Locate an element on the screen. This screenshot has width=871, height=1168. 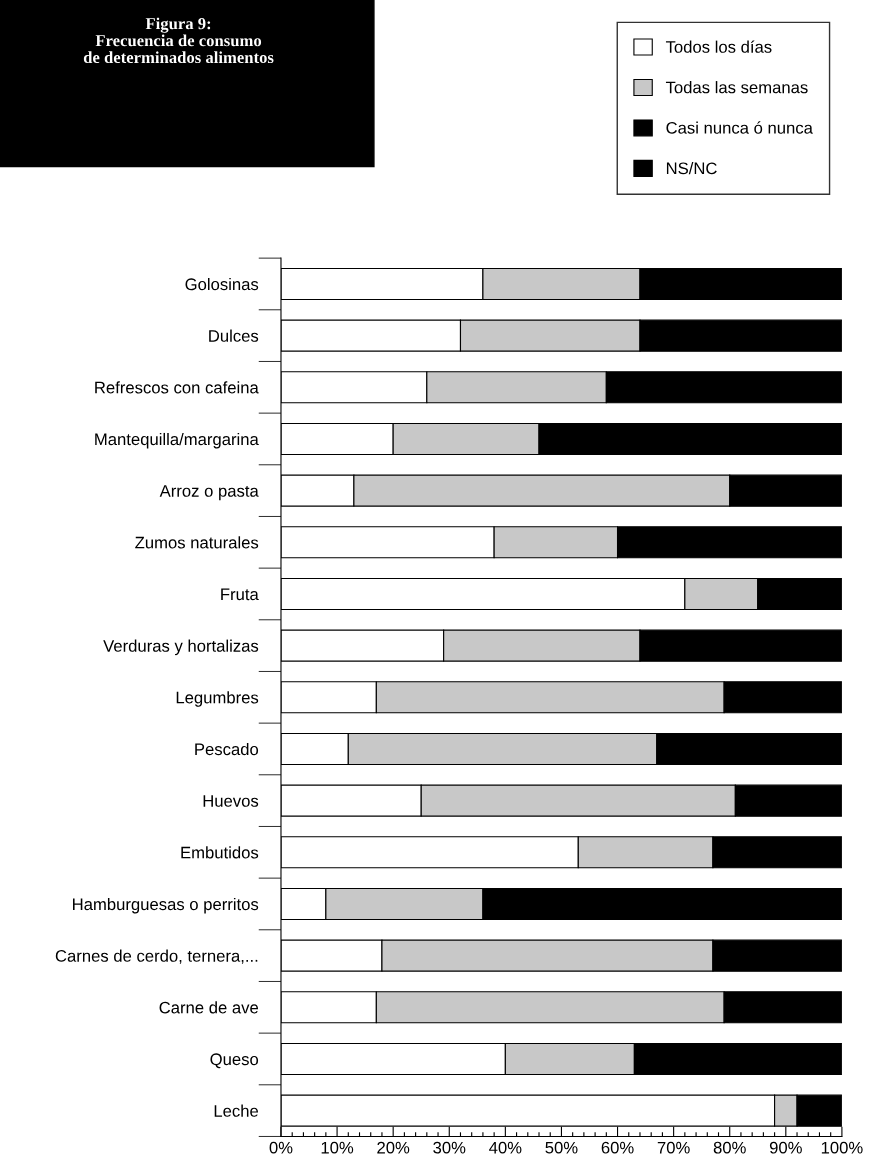
legend-label: Todos los días is located at coordinates (718, 46).